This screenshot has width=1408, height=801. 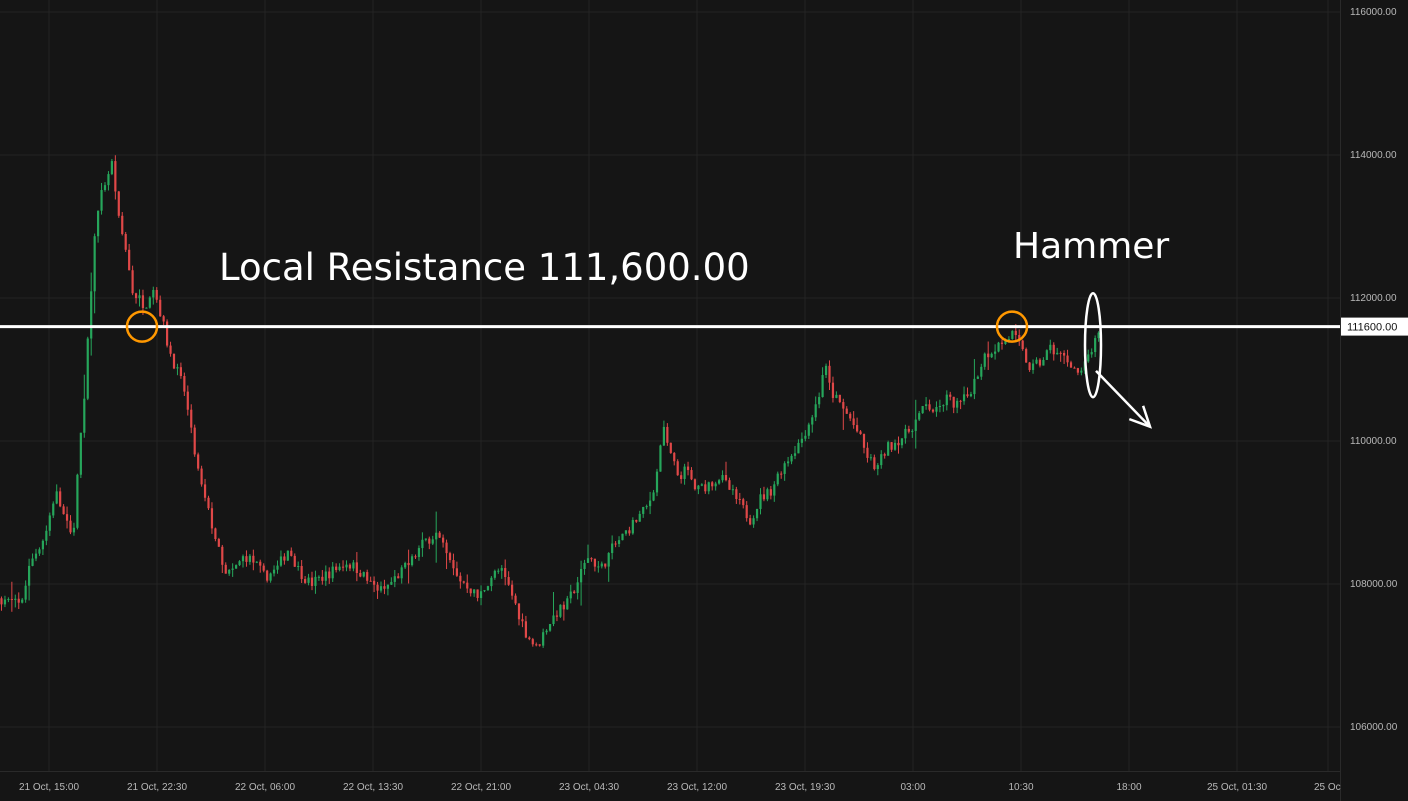 I want to click on resistance-line-group: 111600.00, so click(x=704, y=326).